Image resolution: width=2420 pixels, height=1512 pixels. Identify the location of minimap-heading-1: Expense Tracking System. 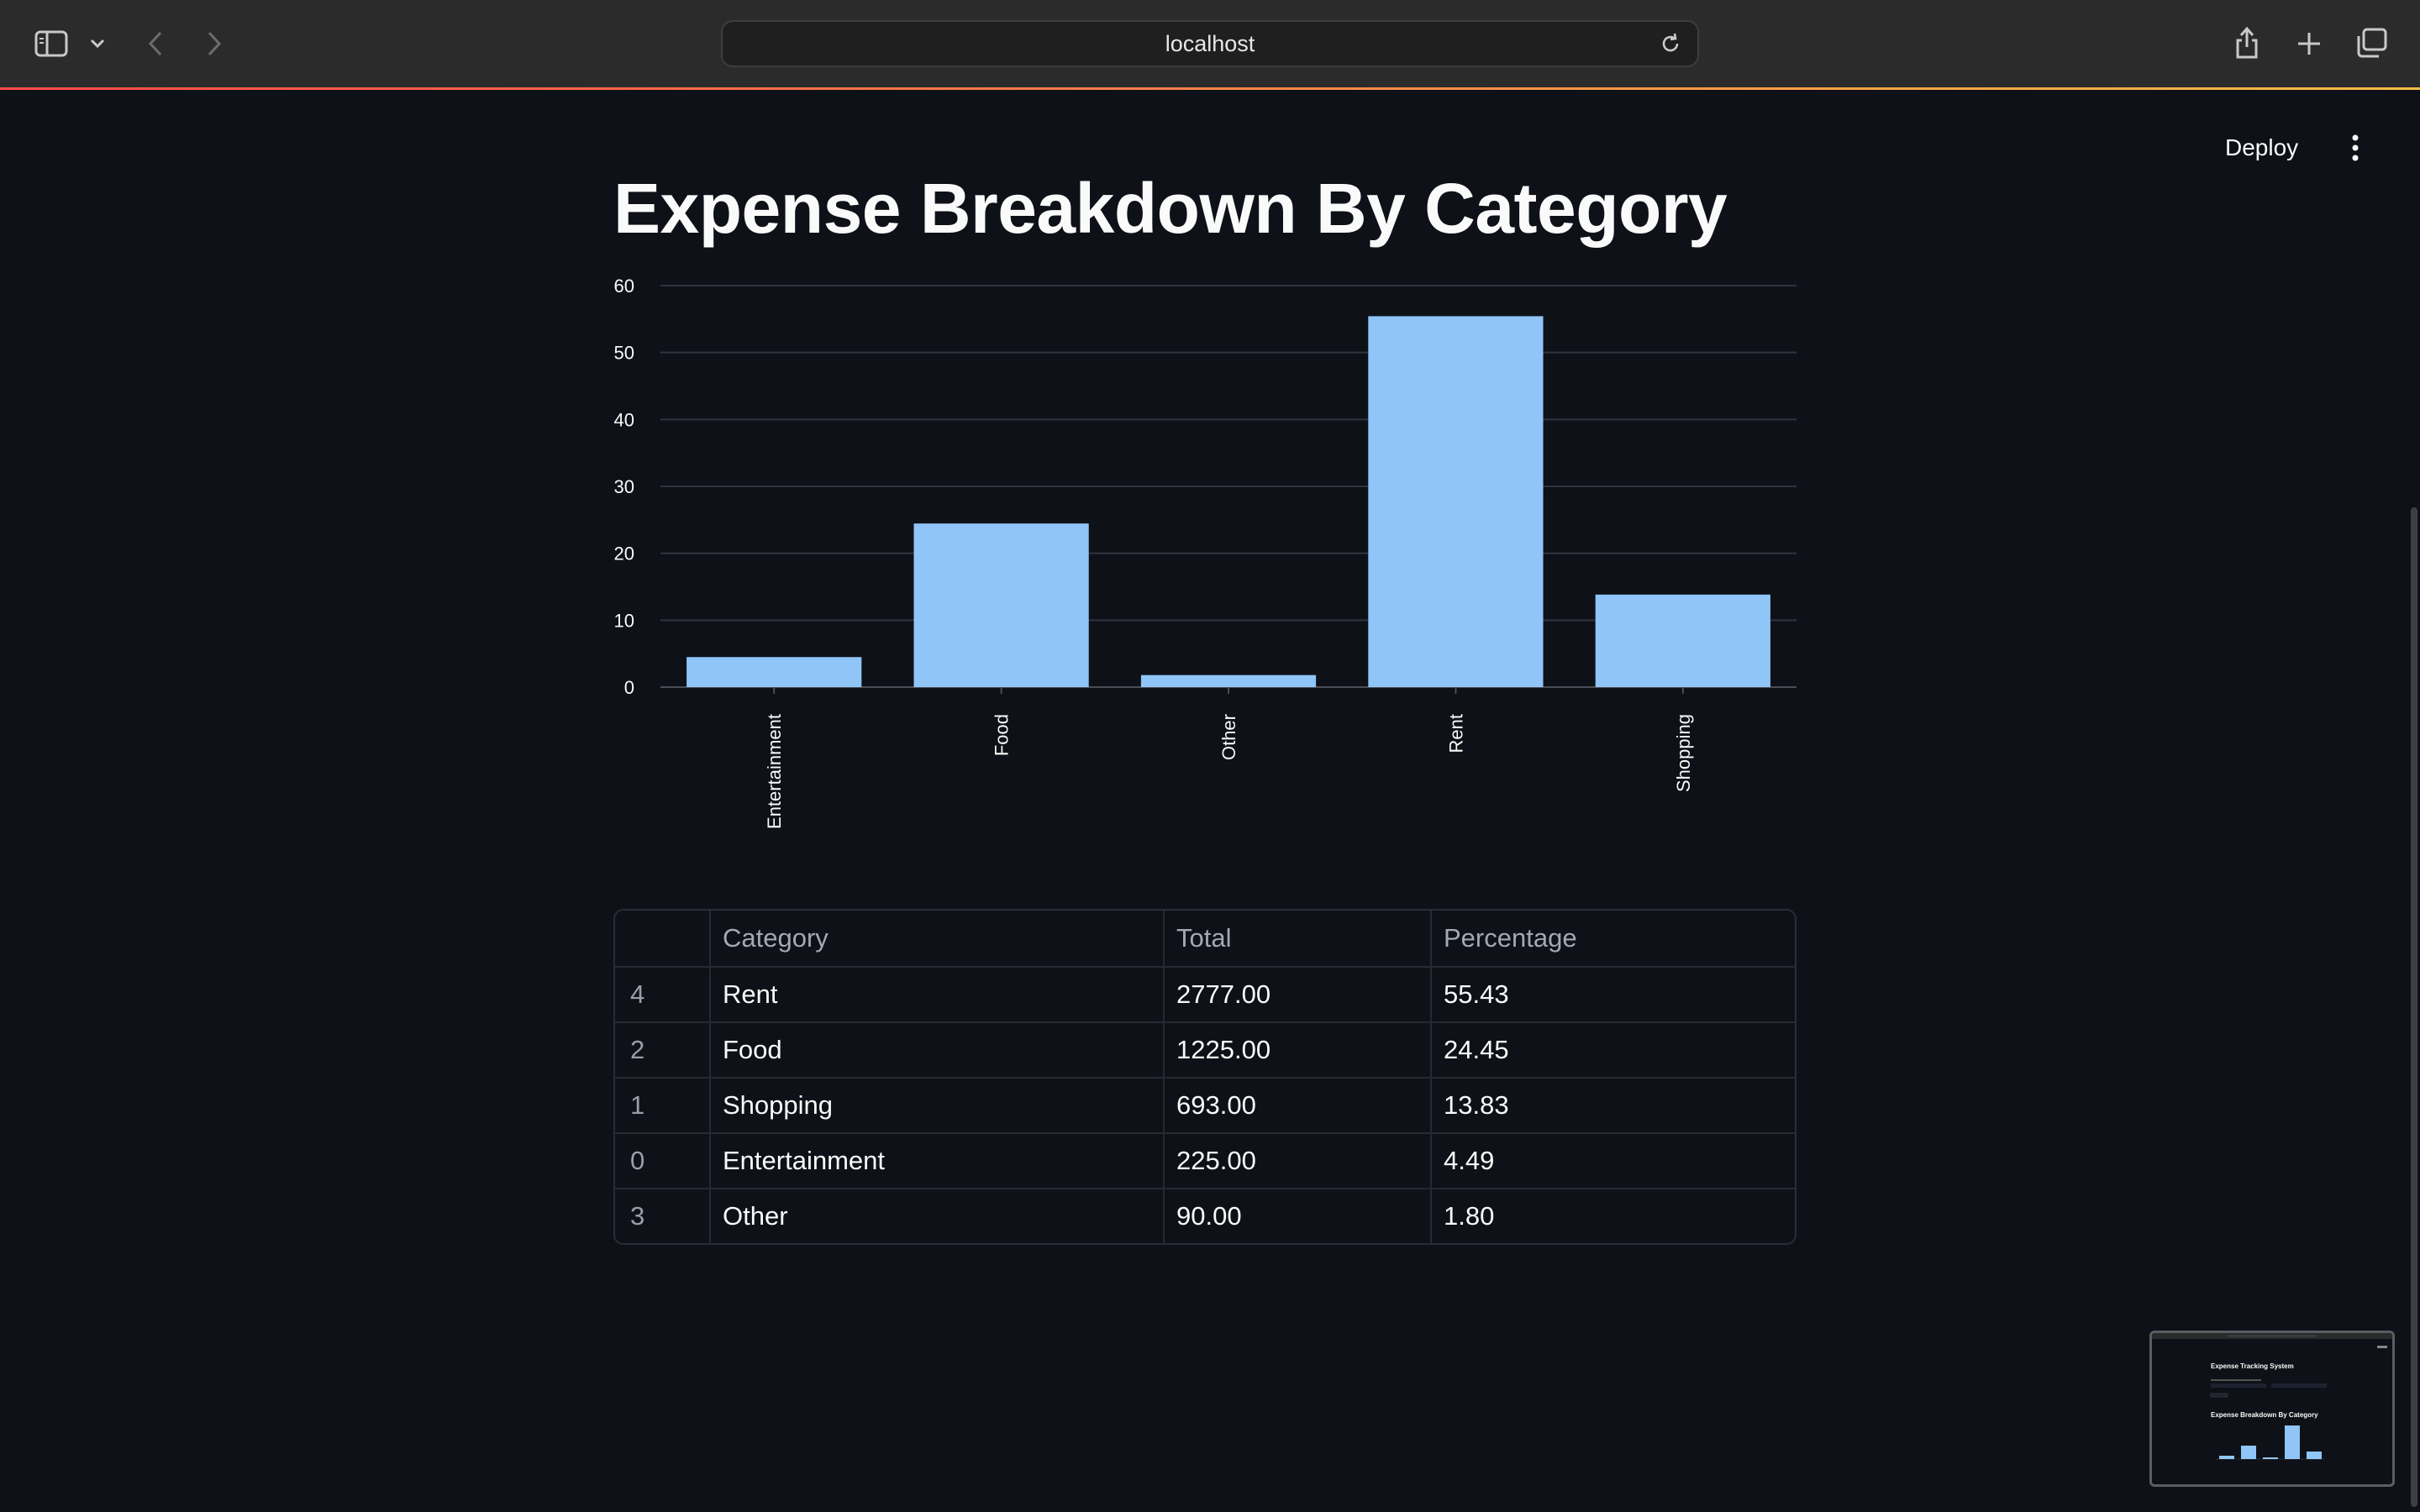
(2252, 1366).